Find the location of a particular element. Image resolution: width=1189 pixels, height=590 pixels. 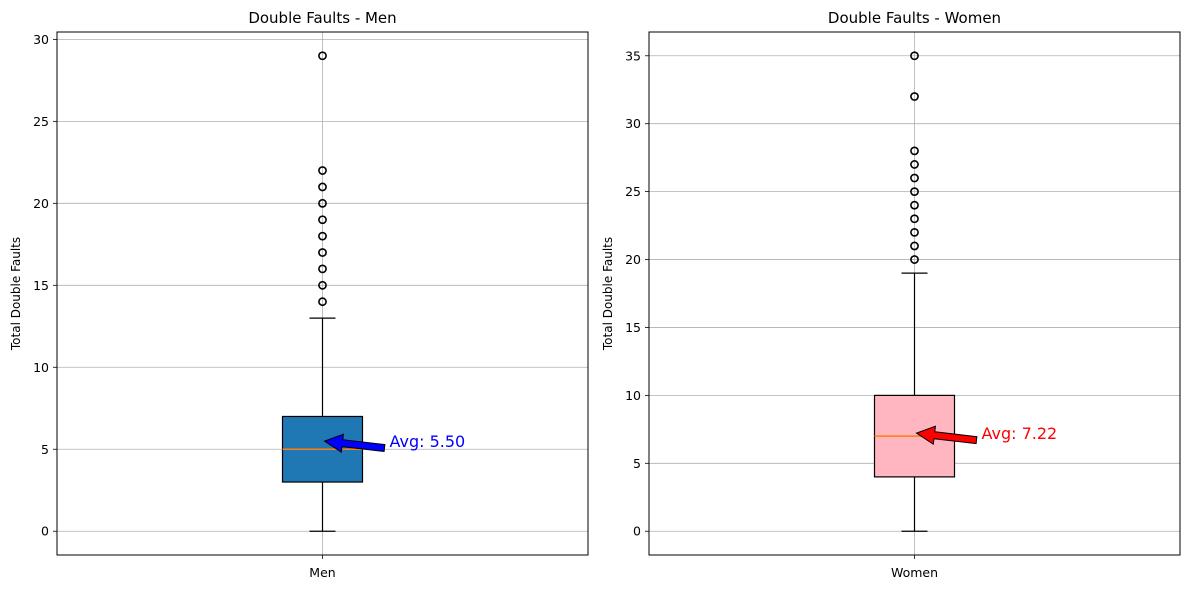

men-y-tick-label: 15 is located at coordinates (41, 285).